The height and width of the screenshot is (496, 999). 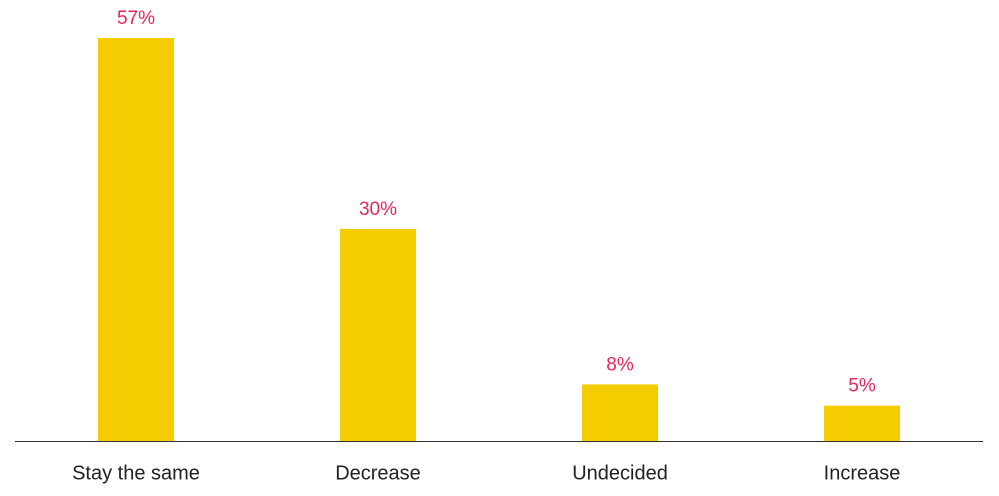 What do you see at coordinates (620, 364) in the screenshot?
I see `value-label: 8%` at bounding box center [620, 364].